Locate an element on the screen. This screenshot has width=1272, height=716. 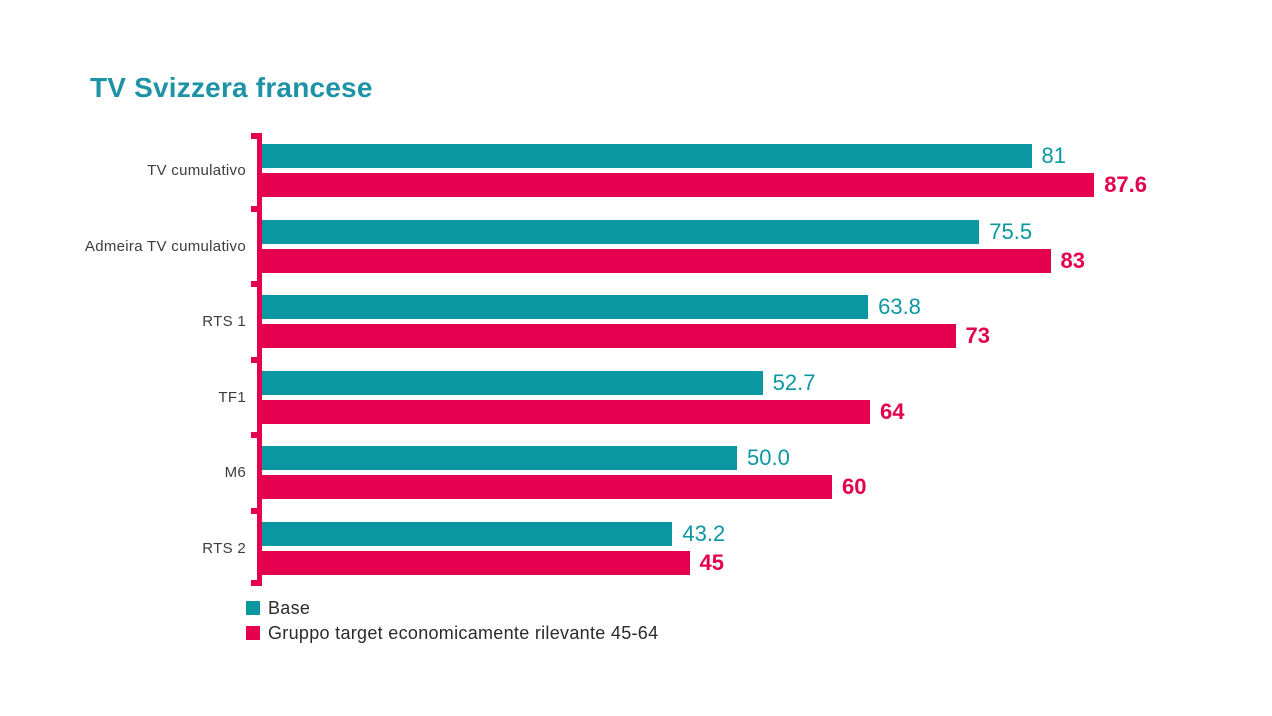
chart-row: TF1 52.7 64 is located at coordinates (606, 398).